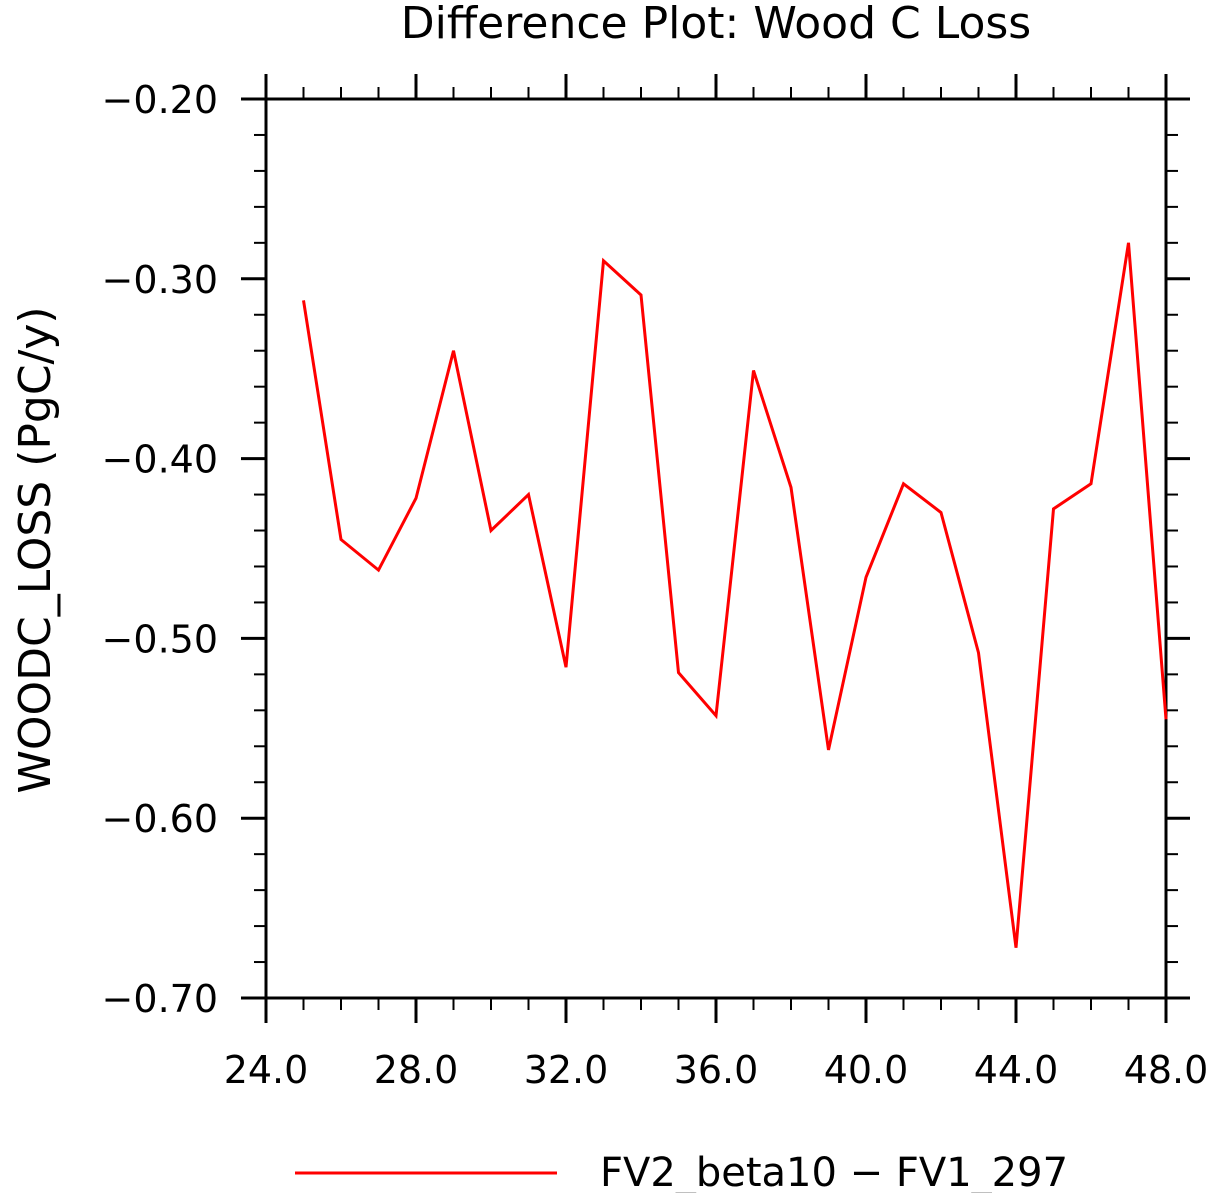 The image size is (1213, 1193). Describe the element at coordinates (1166, 1070) in the screenshot. I see `x-tick-label: 48.0` at that location.